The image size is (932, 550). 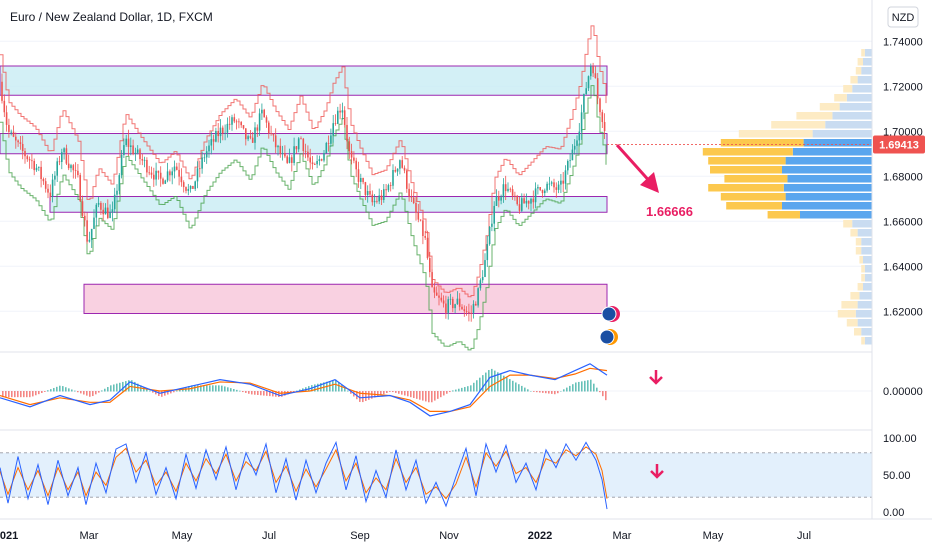 I want to click on zone-demand, so click(x=345, y=298).